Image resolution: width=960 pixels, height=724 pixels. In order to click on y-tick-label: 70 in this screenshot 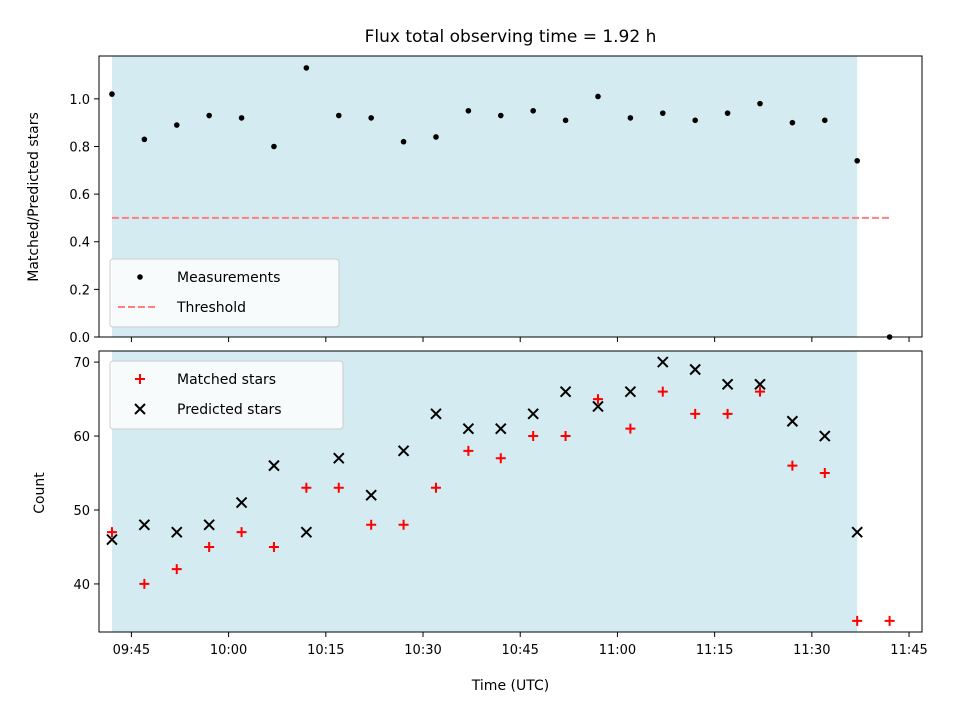, I will do `click(81, 363)`.